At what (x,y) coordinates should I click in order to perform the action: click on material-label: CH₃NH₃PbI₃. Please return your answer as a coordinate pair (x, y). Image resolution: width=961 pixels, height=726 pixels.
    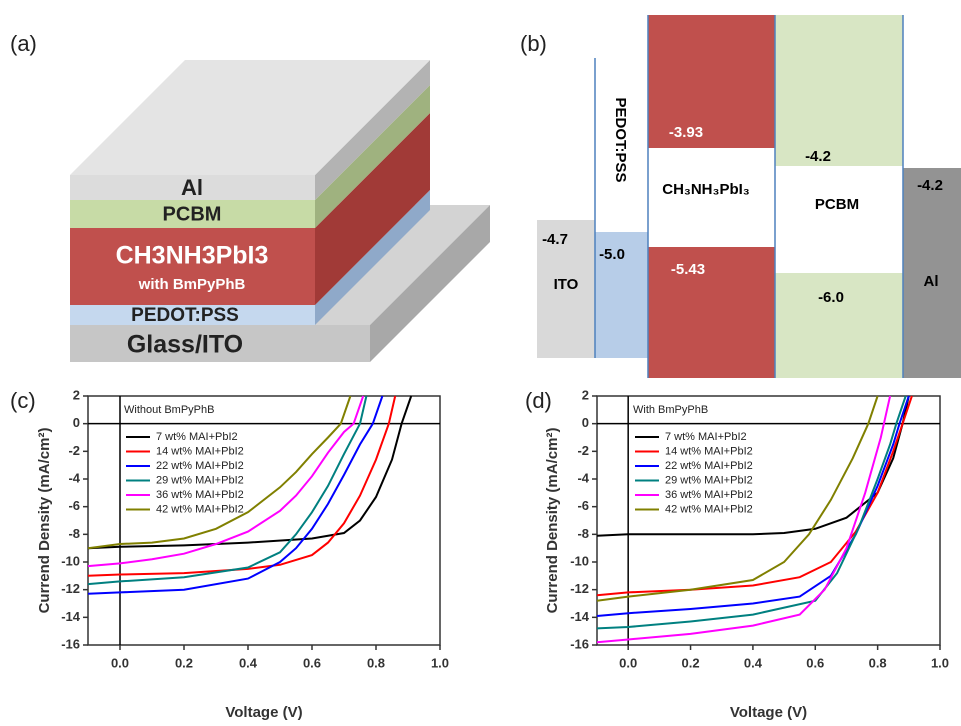
    Looking at the image, I should click on (706, 189).